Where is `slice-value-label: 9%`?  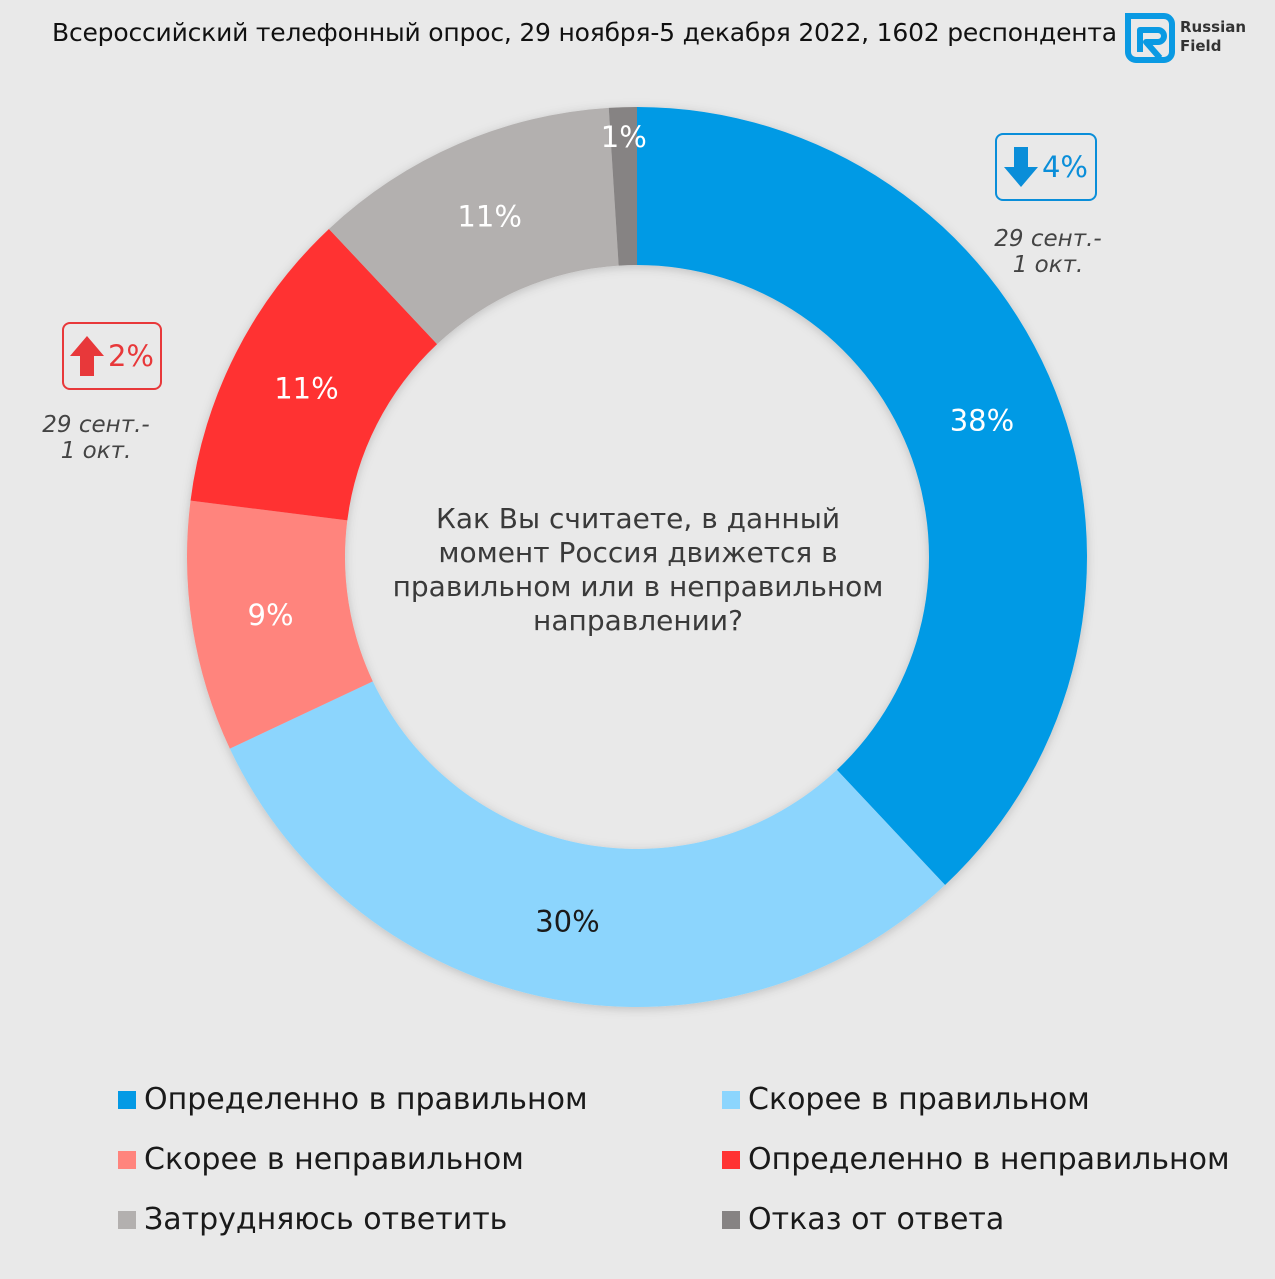
slice-value-label: 9% is located at coordinates (271, 615).